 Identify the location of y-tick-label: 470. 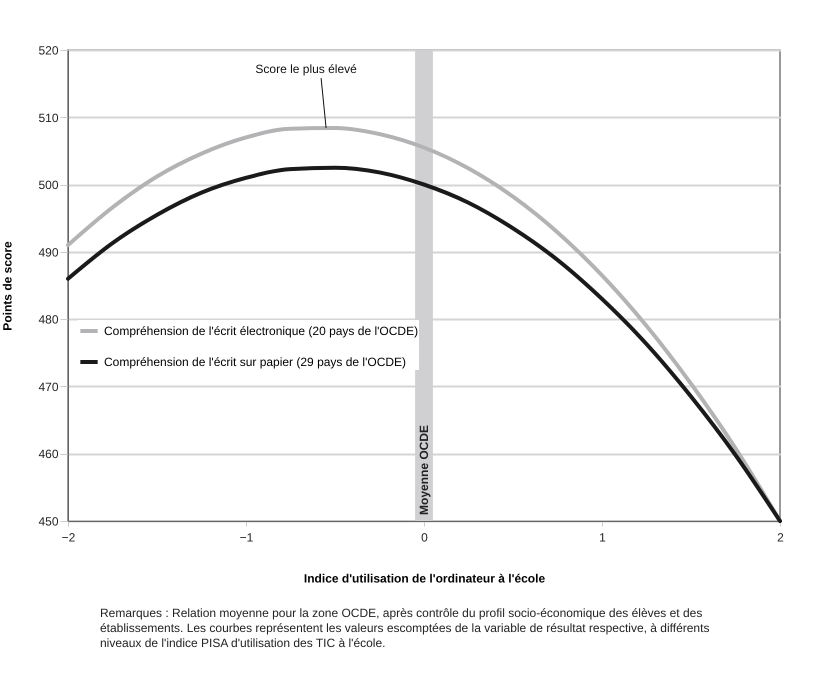
(48, 387).